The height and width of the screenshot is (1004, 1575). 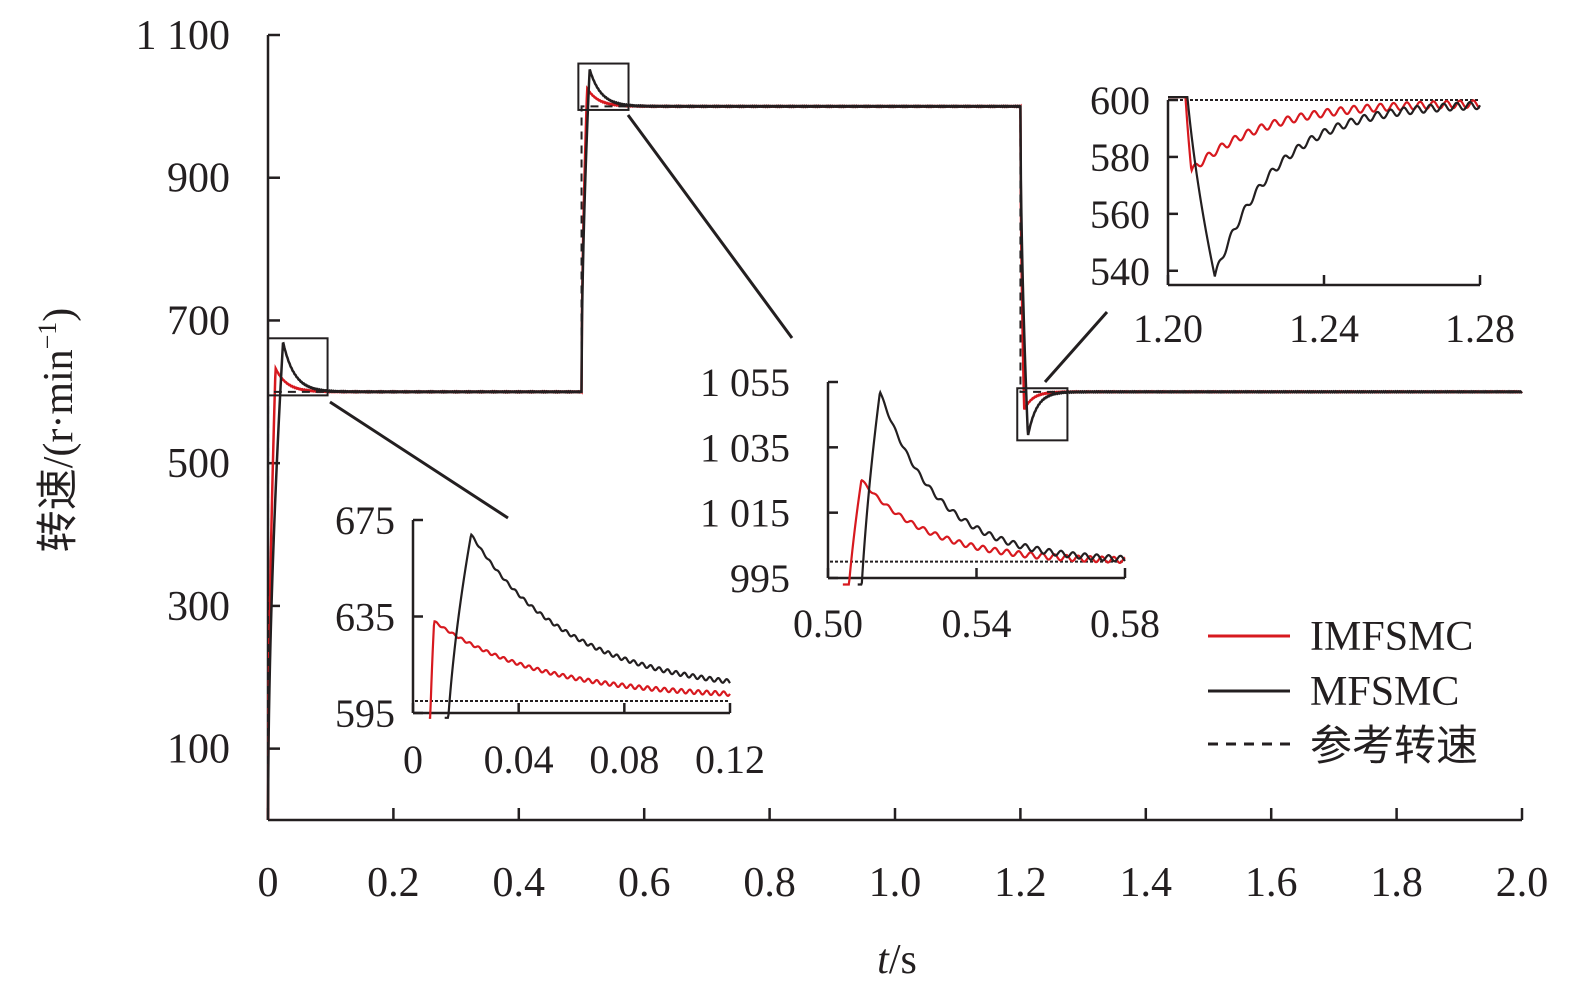 What do you see at coordinates (1480, 328) in the screenshot?
I see `inset-x-tick-label: 1.28` at bounding box center [1480, 328].